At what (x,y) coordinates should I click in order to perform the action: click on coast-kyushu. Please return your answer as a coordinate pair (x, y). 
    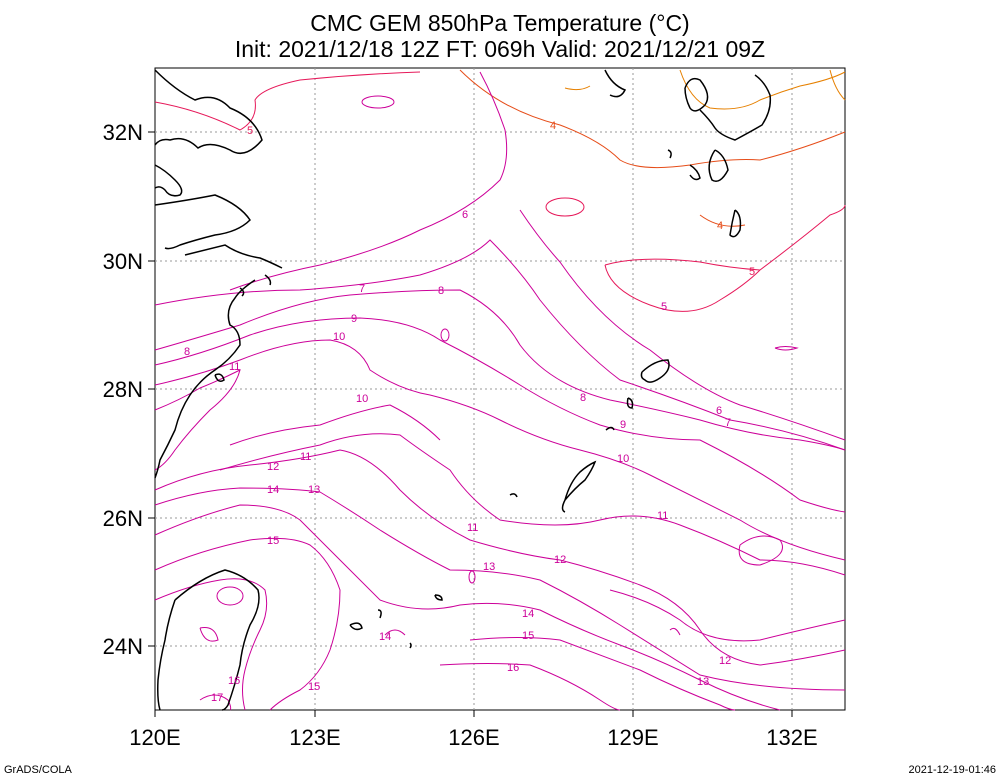
    Looking at the image, I should click on (735, 107).